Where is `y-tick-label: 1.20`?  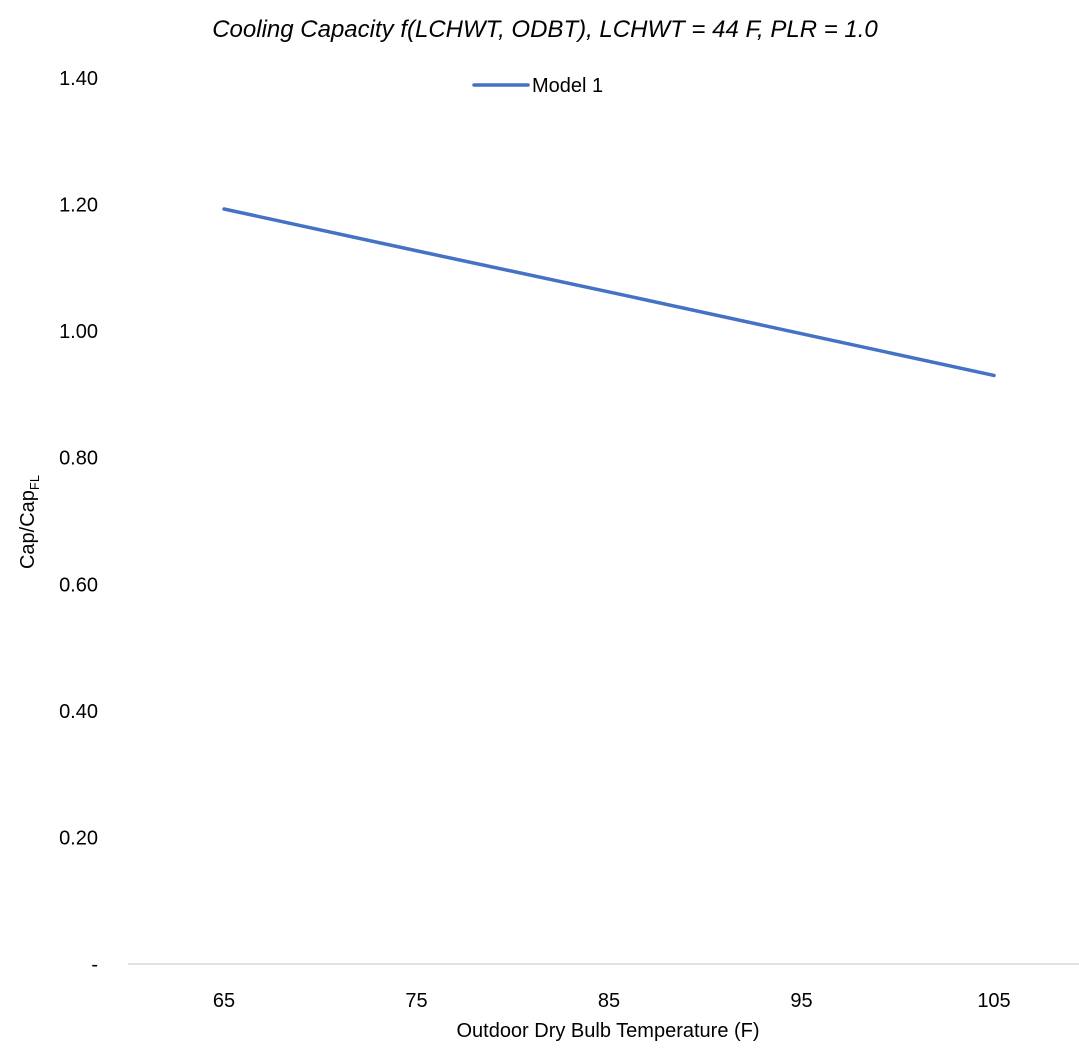
y-tick-label: 1.20 is located at coordinates (78, 206).